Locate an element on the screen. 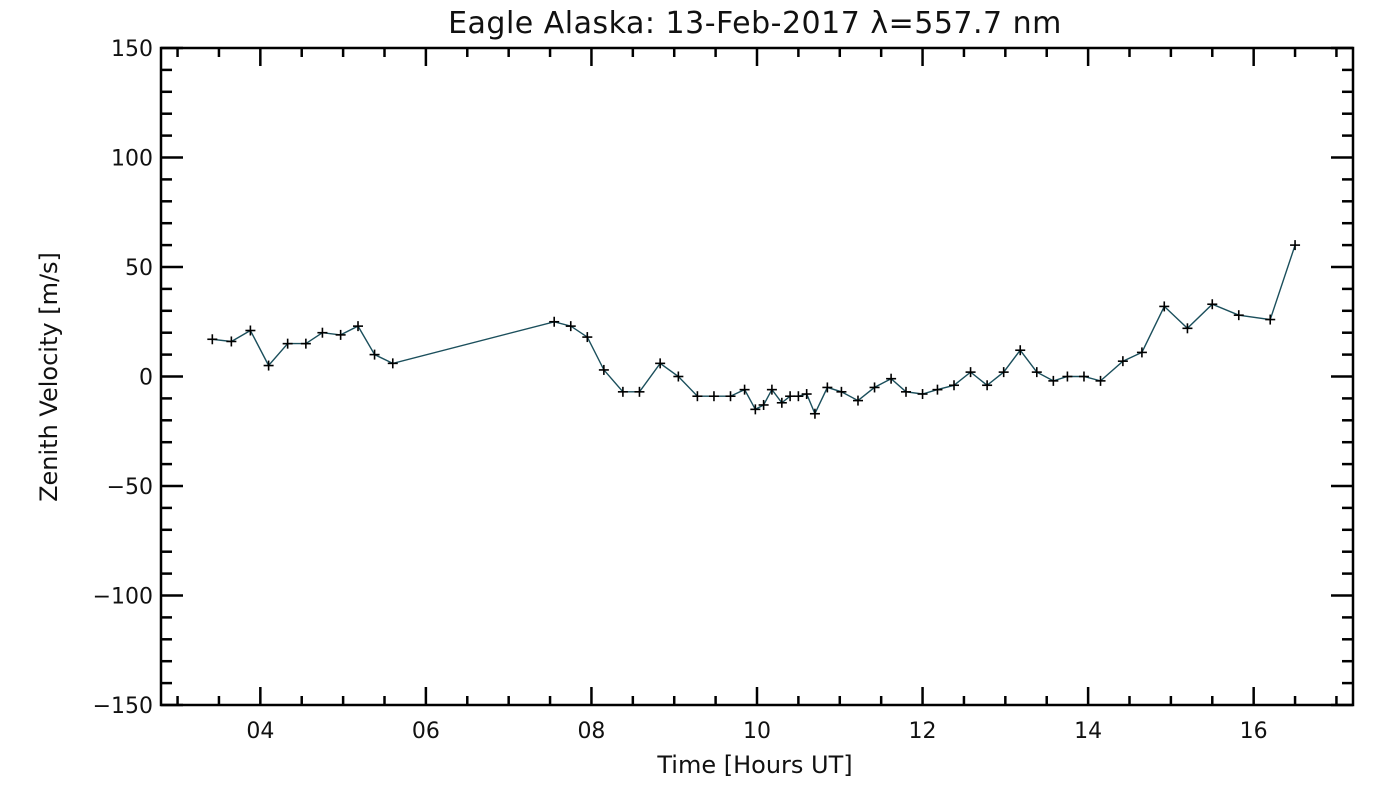  x-tick-label: 04 is located at coordinates (260, 731).